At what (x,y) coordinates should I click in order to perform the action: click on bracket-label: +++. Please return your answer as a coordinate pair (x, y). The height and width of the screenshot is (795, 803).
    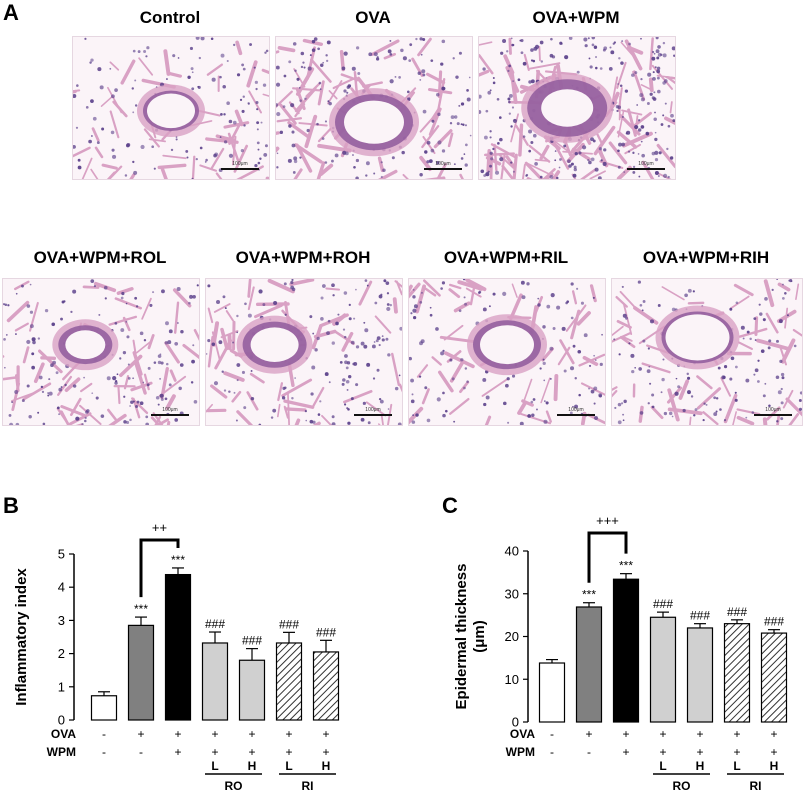
    Looking at the image, I should click on (607, 520).